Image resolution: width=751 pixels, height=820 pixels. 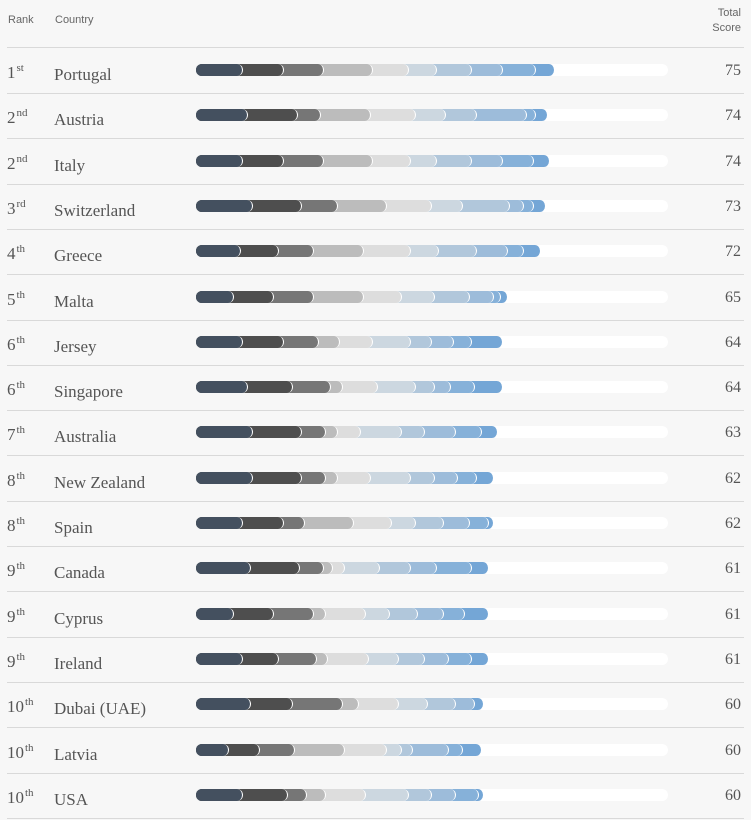 I want to click on country-label: Austria, so click(x=79, y=120).